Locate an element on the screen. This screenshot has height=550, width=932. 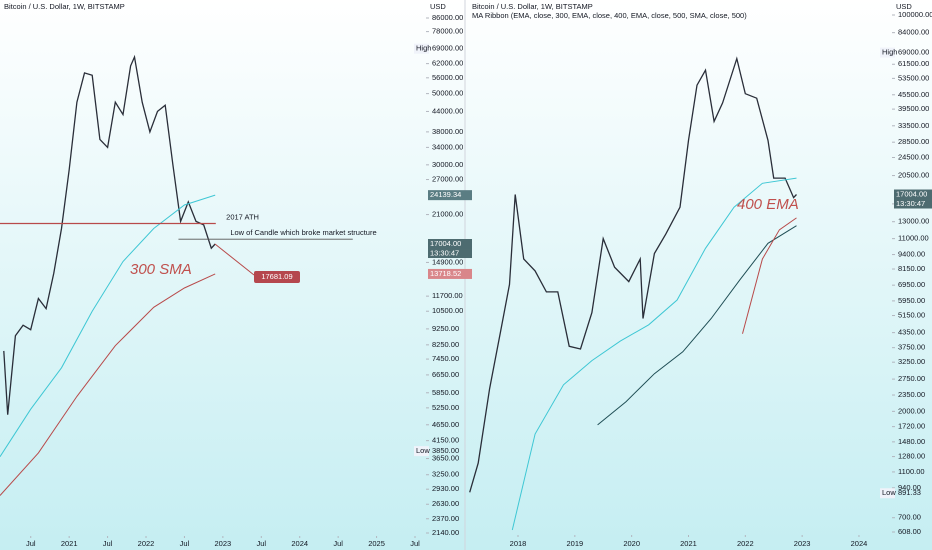
y-tick-label: 2000.00 is located at coordinates (911, 410).